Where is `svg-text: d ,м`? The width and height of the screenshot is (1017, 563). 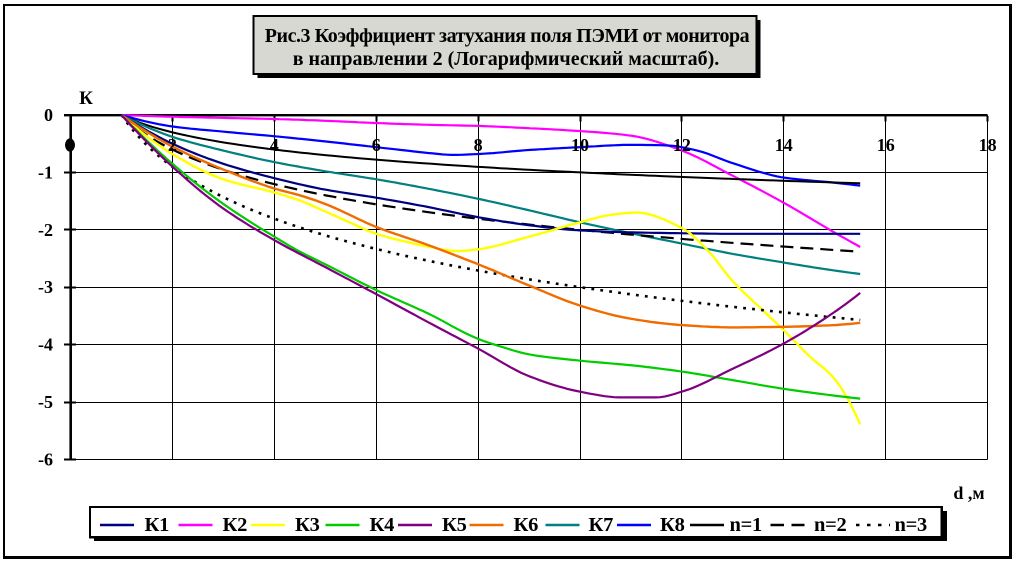 svg-text: d ,м is located at coordinates (968, 493).